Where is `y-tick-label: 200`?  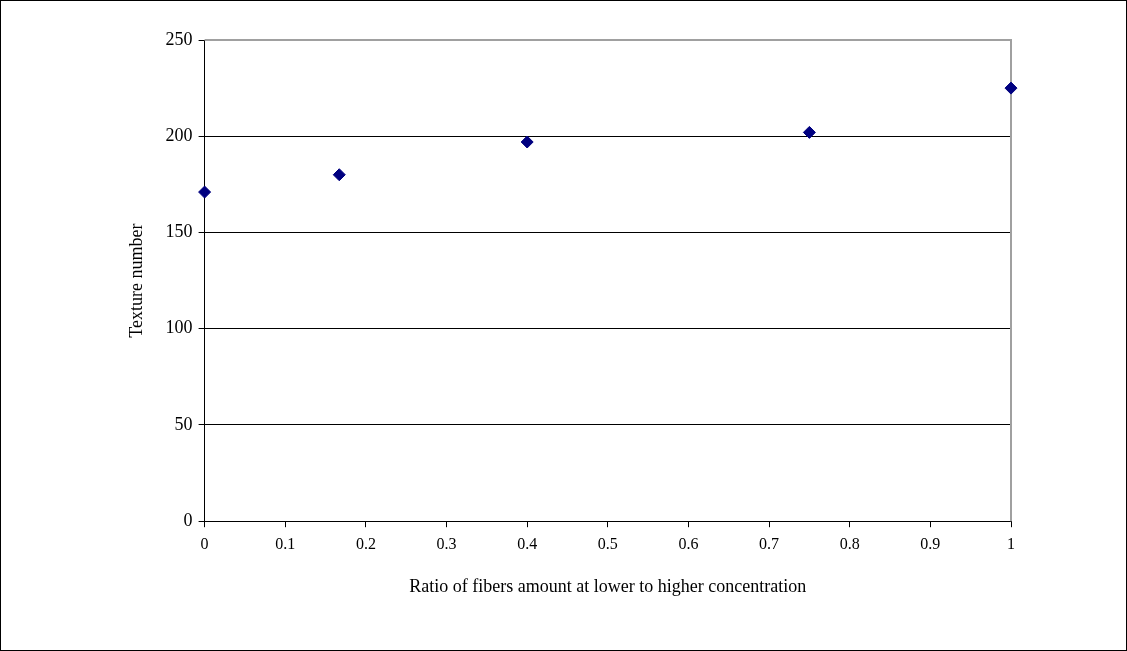
y-tick-label: 200 is located at coordinates (179, 134).